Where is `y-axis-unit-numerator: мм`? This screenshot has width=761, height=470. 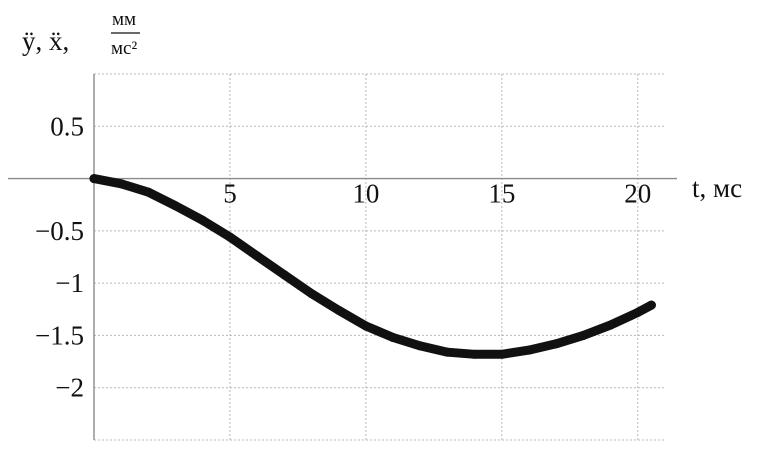 y-axis-unit-numerator: мм is located at coordinates (124, 19).